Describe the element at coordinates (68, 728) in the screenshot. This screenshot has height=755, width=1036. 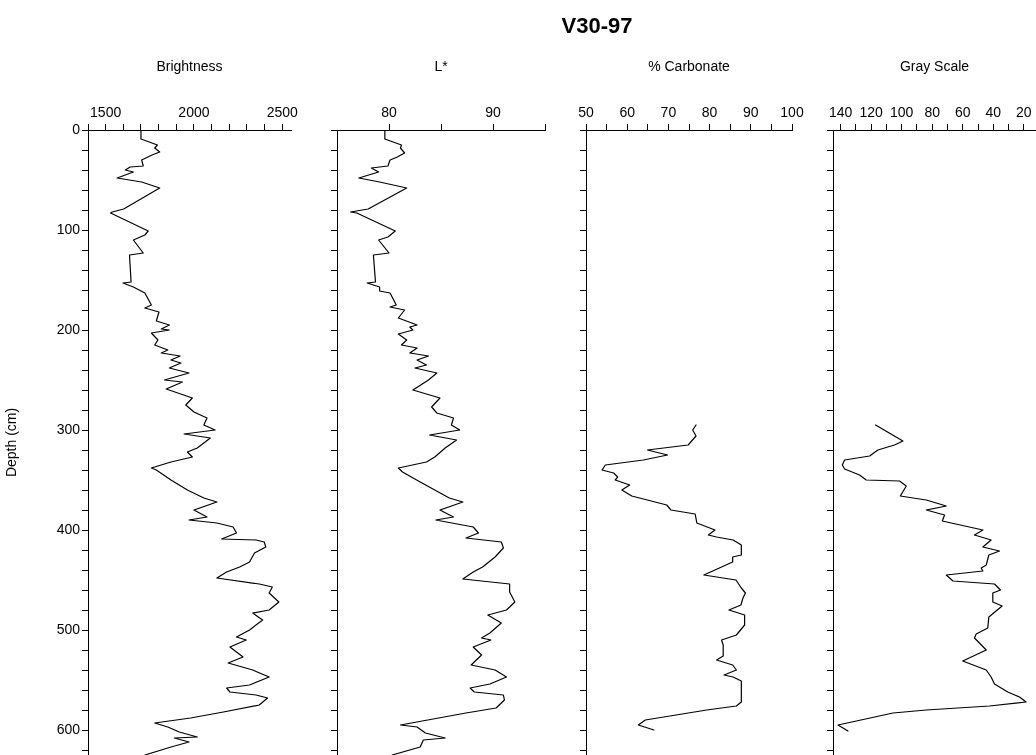
I see `y-tick-label: 600` at that location.